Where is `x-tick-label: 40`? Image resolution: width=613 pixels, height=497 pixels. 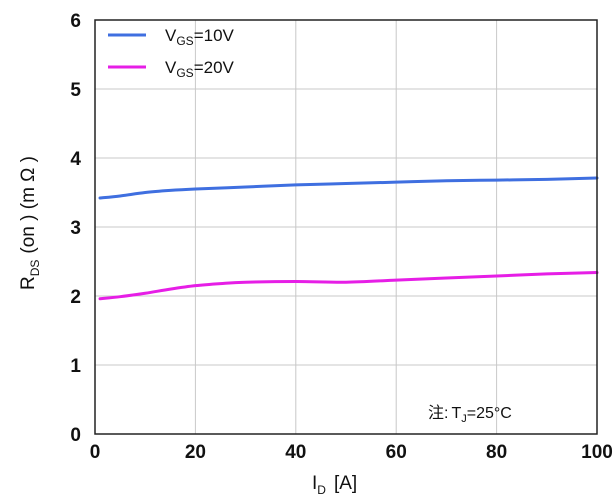 x-tick-label: 40 is located at coordinates (295, 452).